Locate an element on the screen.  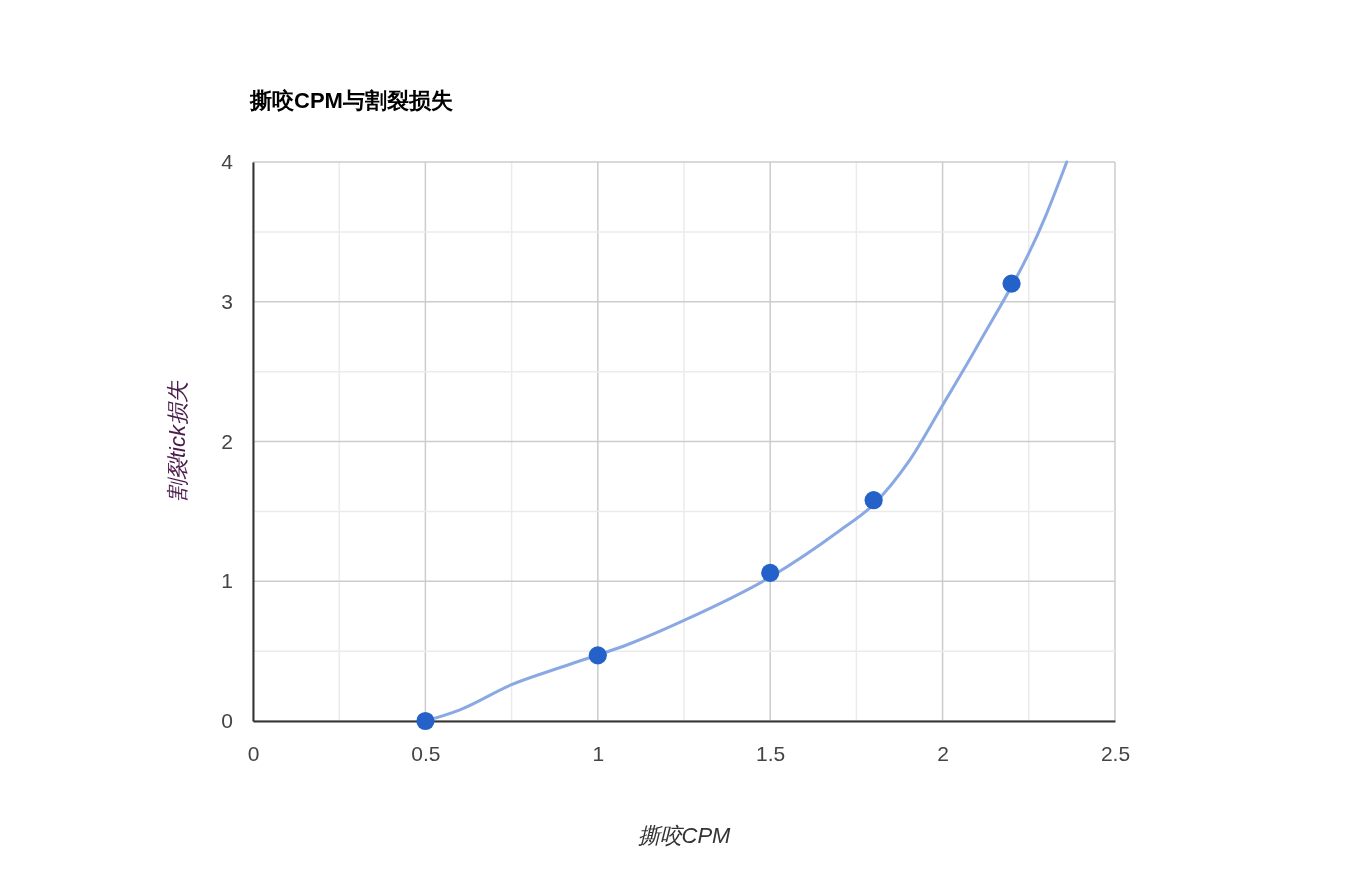
y-tick-label: 0 is located at coordinates (227, 721).